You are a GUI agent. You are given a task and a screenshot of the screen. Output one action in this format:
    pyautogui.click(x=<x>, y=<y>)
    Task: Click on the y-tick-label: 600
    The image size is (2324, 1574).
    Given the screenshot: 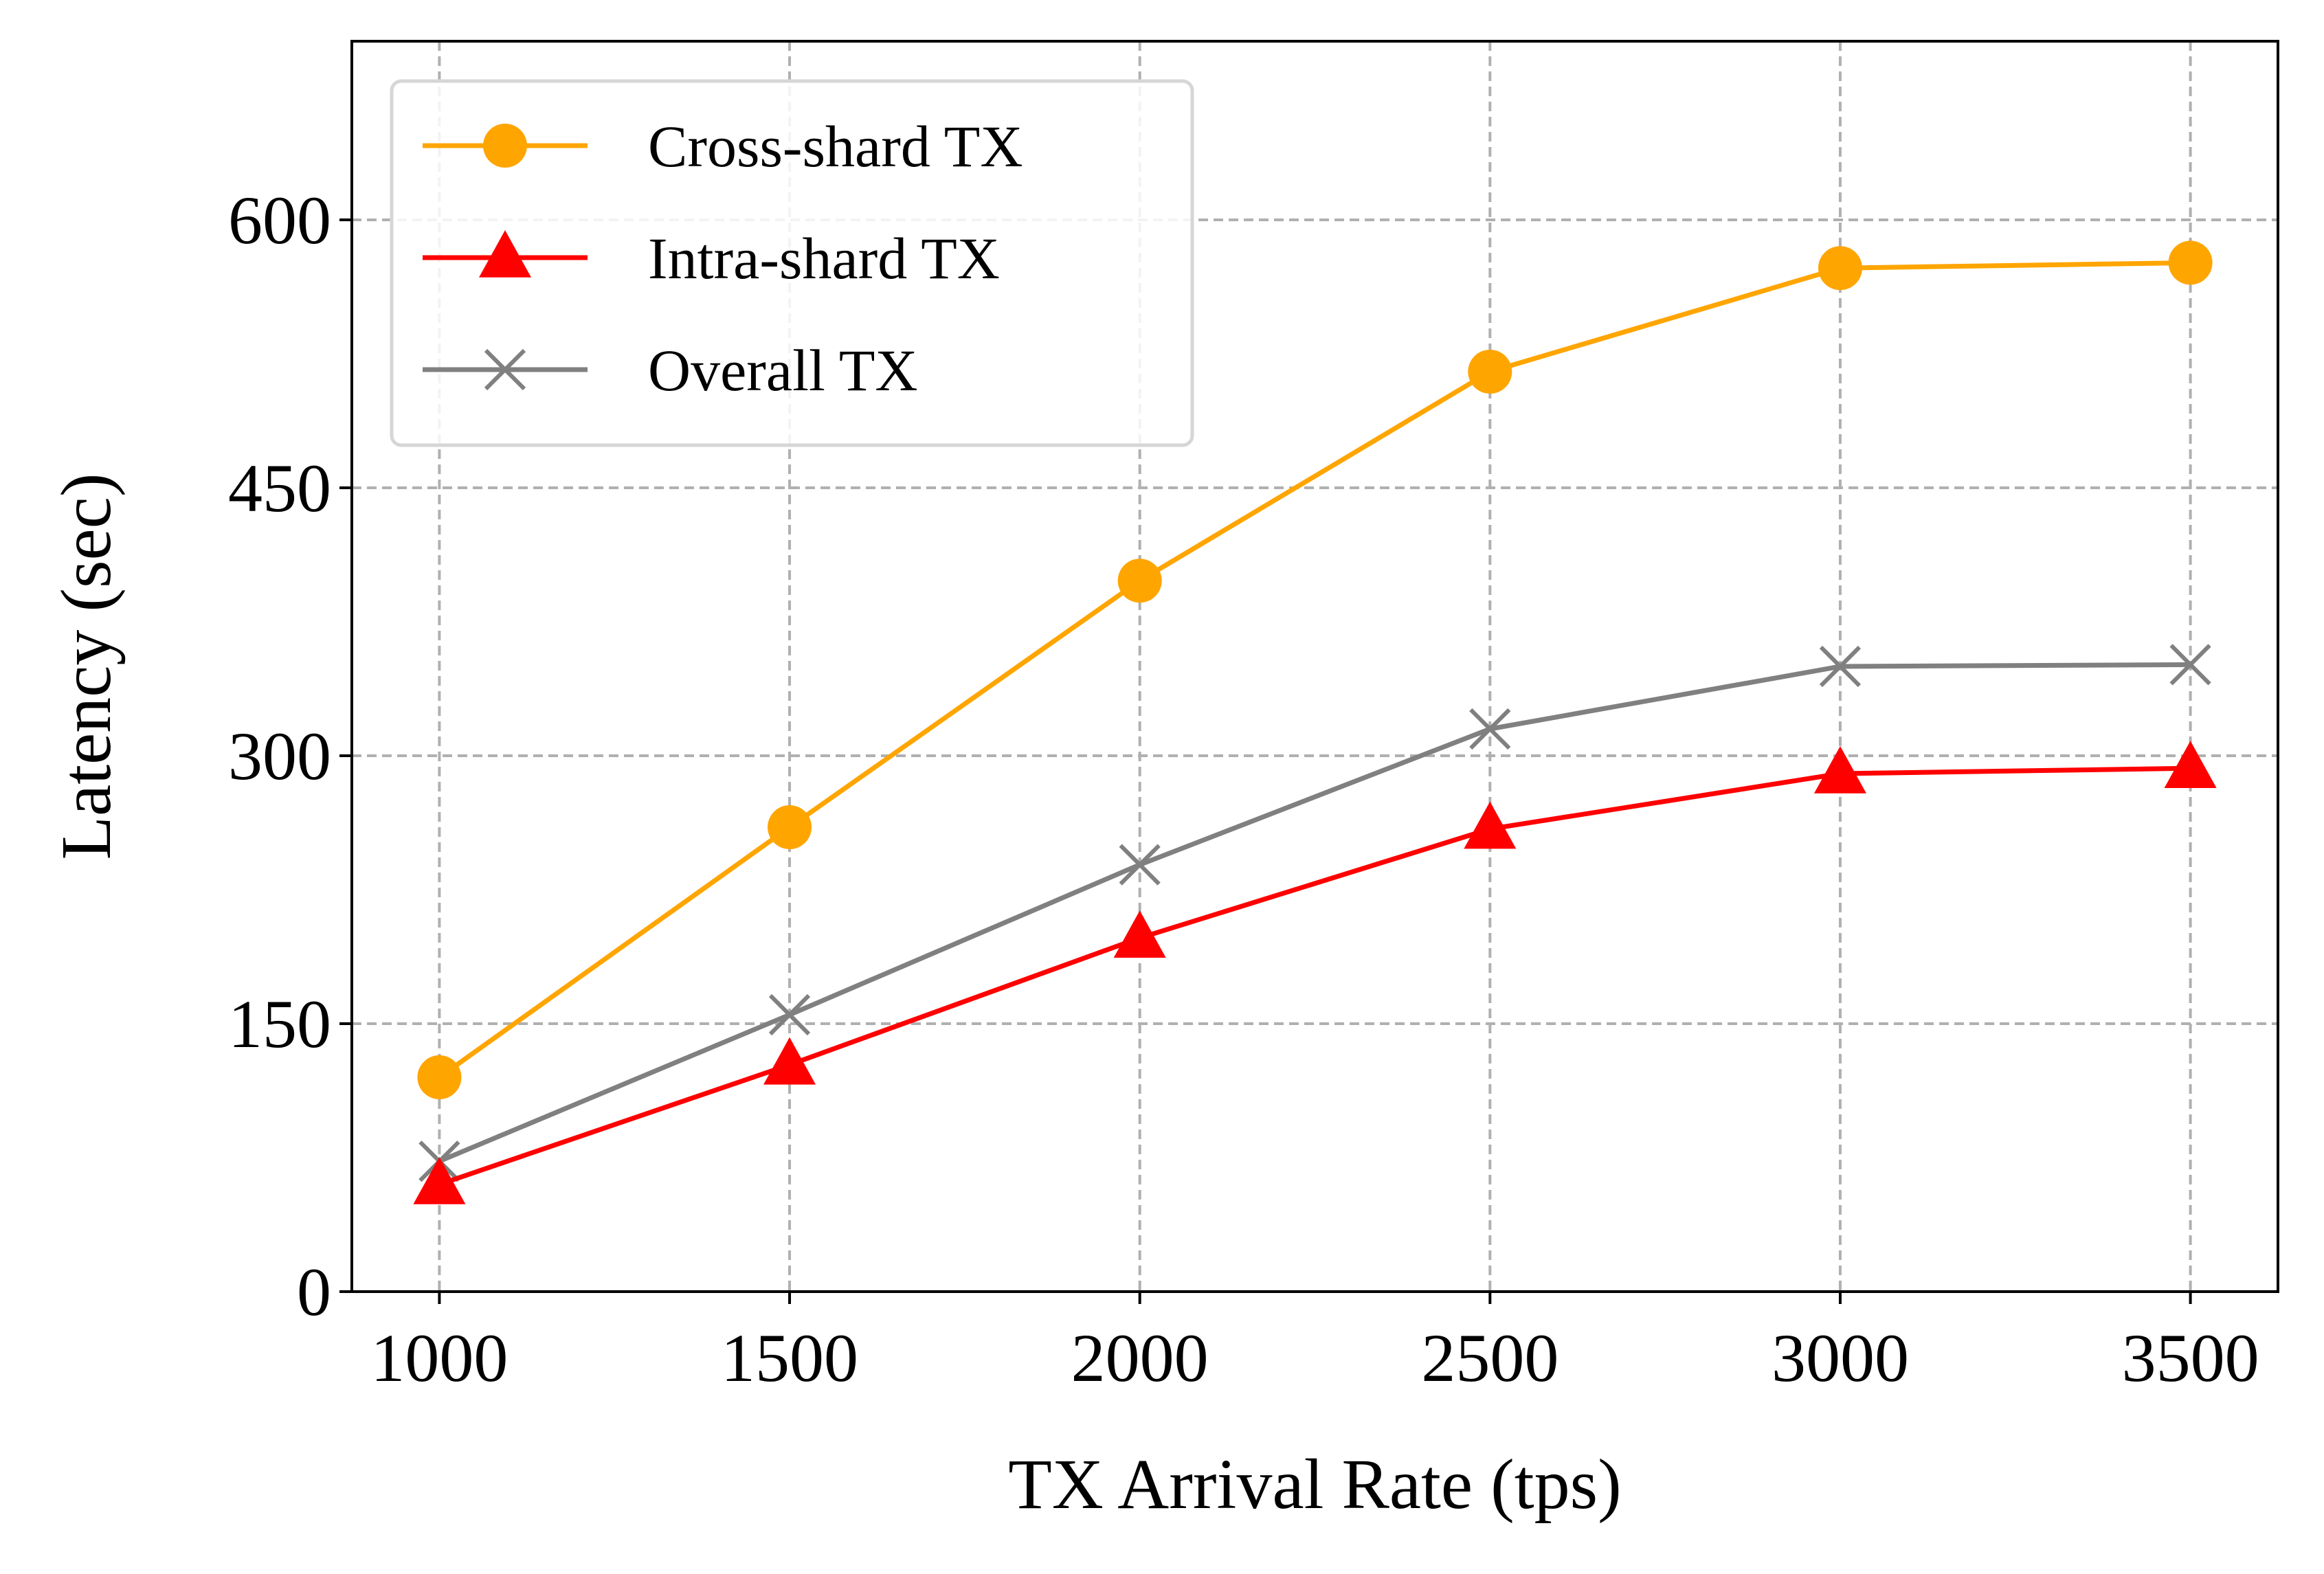 What is the action you would take?
    pyautogui.click(x=279, y=220)
    